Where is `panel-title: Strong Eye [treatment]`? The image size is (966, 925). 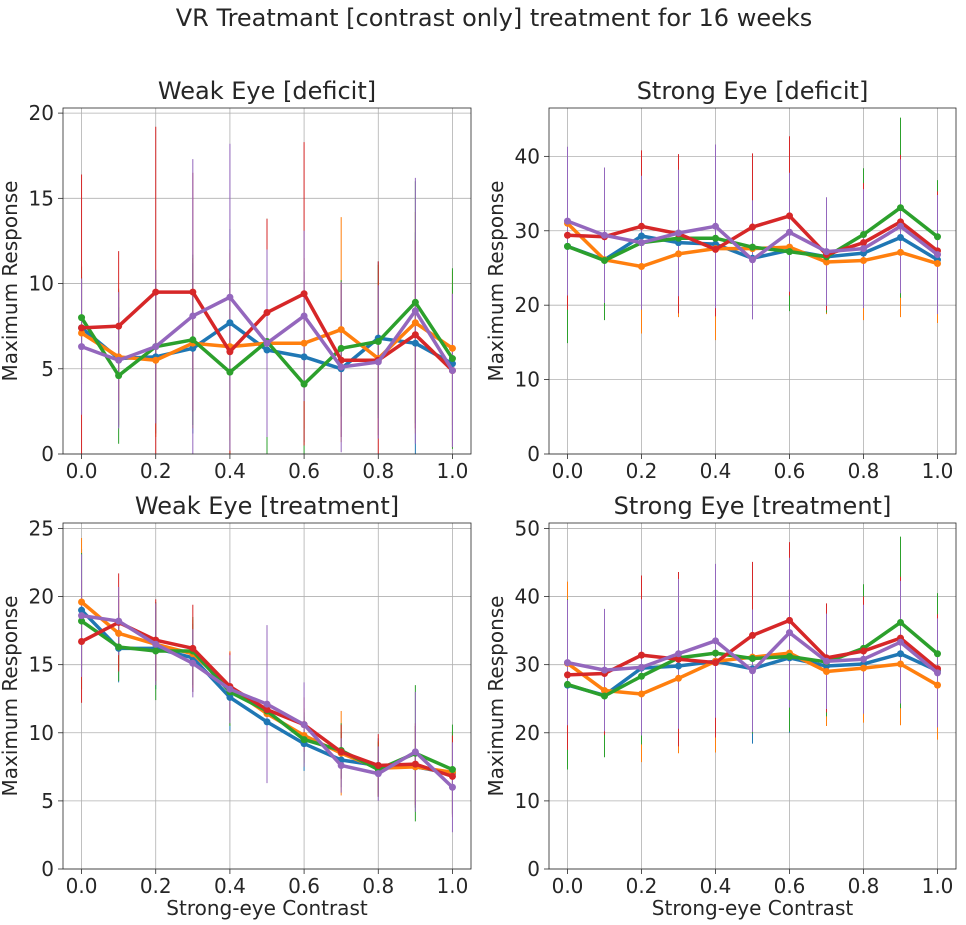
panel-title: Strong Eye [treatment] is located at coordinates (753, 506).